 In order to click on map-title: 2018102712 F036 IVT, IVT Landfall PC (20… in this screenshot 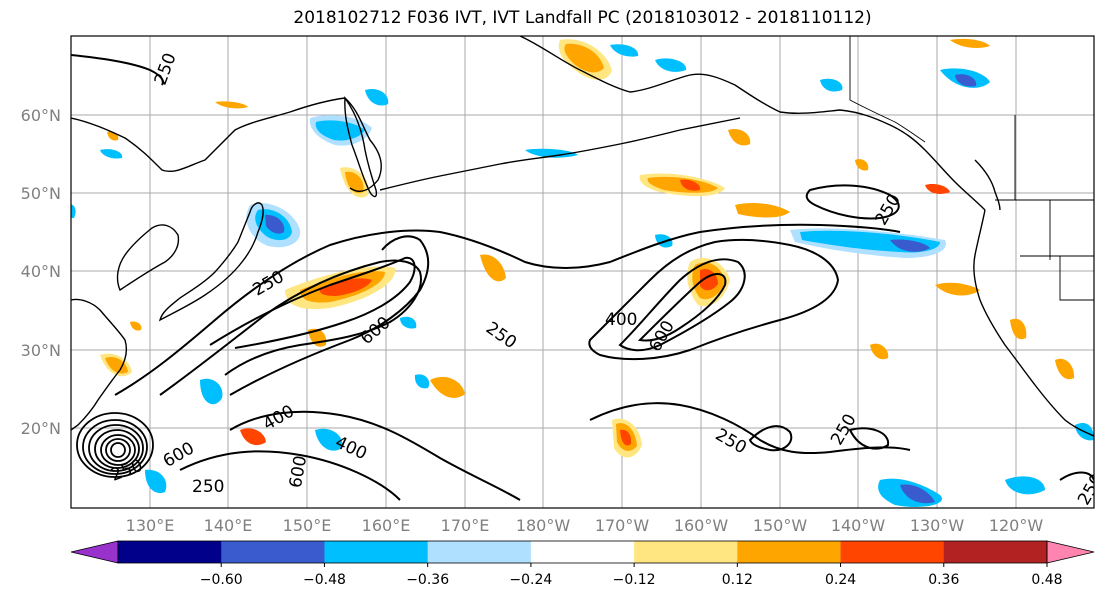, I will do `click(582, 18)`.